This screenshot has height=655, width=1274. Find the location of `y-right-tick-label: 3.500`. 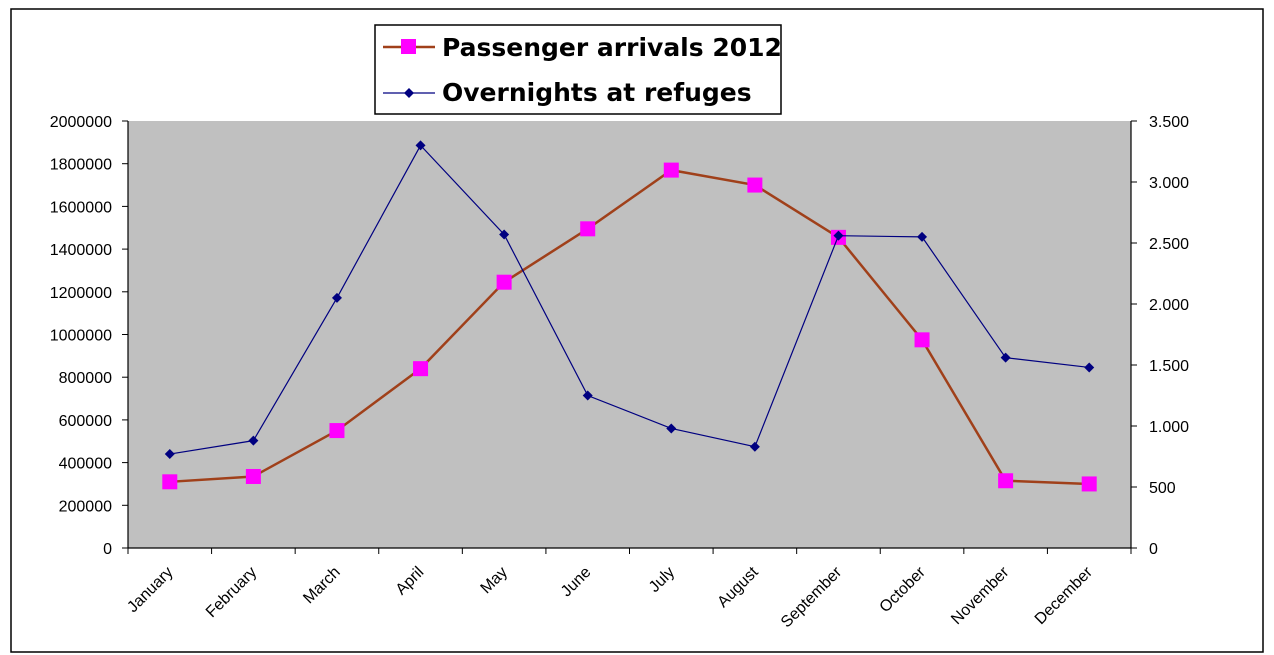

y-right-tick-label: 3.500 is located at coordinates (1169, 122).